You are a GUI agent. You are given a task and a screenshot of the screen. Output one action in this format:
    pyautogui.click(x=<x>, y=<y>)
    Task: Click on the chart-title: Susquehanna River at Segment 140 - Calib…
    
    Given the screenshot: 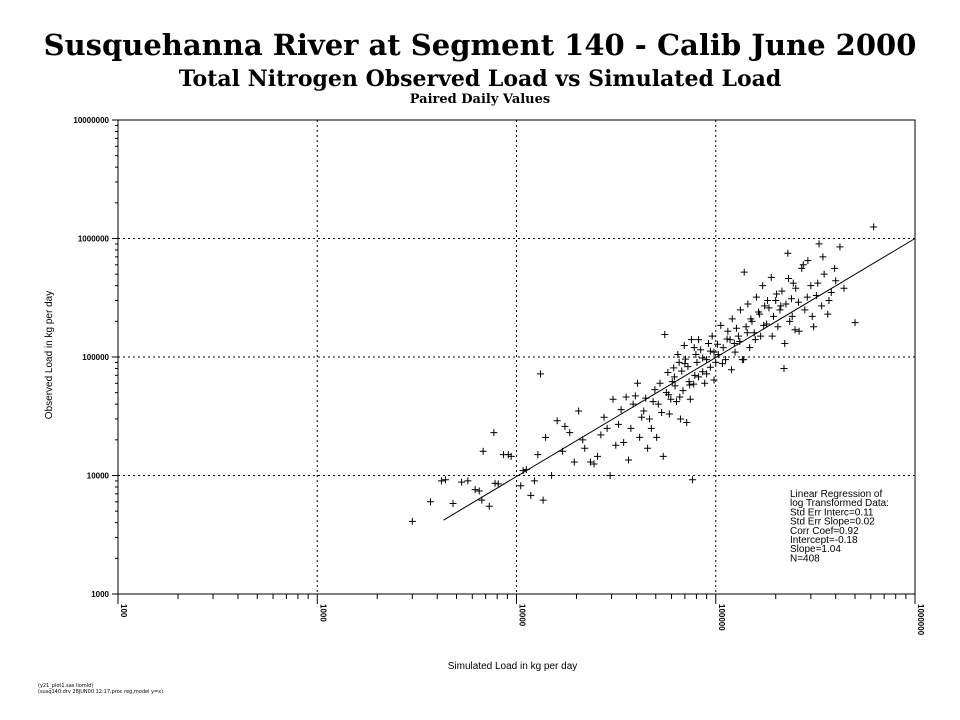 What is the action you would take?
    pyautogui.click(x=480, y=45)
    